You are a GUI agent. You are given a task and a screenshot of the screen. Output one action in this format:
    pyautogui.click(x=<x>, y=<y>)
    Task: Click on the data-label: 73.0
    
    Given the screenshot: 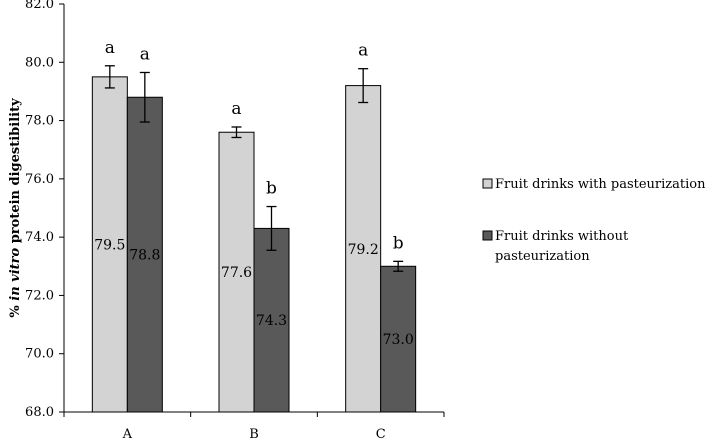 What is the action you would take?
    pyautogui.click(x=398, y=340)
    